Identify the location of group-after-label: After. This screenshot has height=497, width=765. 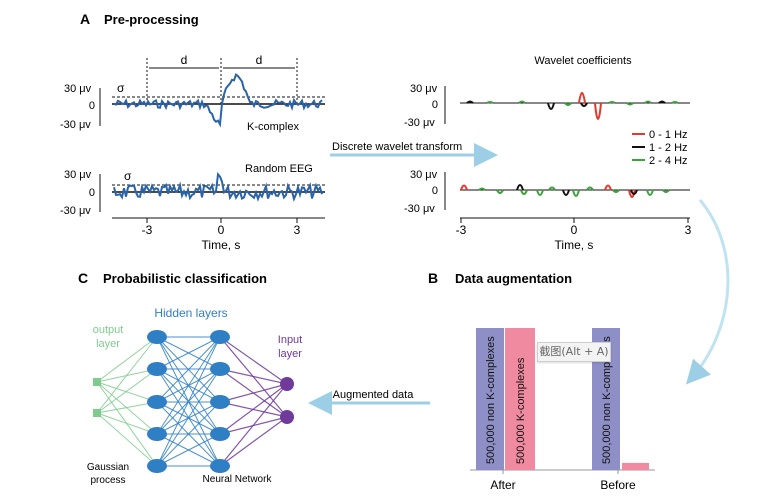
(502, 485).